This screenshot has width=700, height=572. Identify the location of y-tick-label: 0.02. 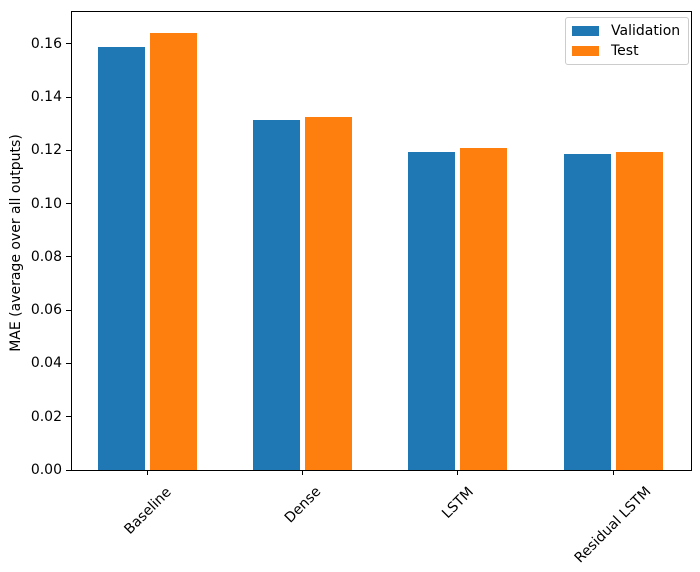
(46, 416).